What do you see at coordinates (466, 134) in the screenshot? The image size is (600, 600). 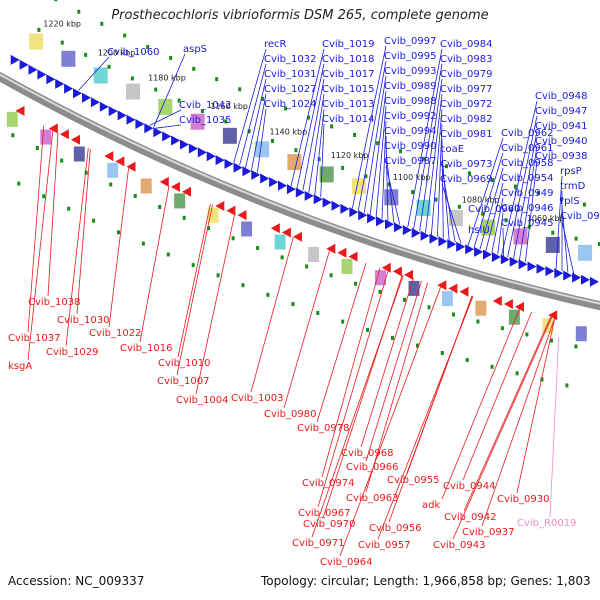 I see `forward-gene-label: Cvib_0981` at bounding box center [466, 134].